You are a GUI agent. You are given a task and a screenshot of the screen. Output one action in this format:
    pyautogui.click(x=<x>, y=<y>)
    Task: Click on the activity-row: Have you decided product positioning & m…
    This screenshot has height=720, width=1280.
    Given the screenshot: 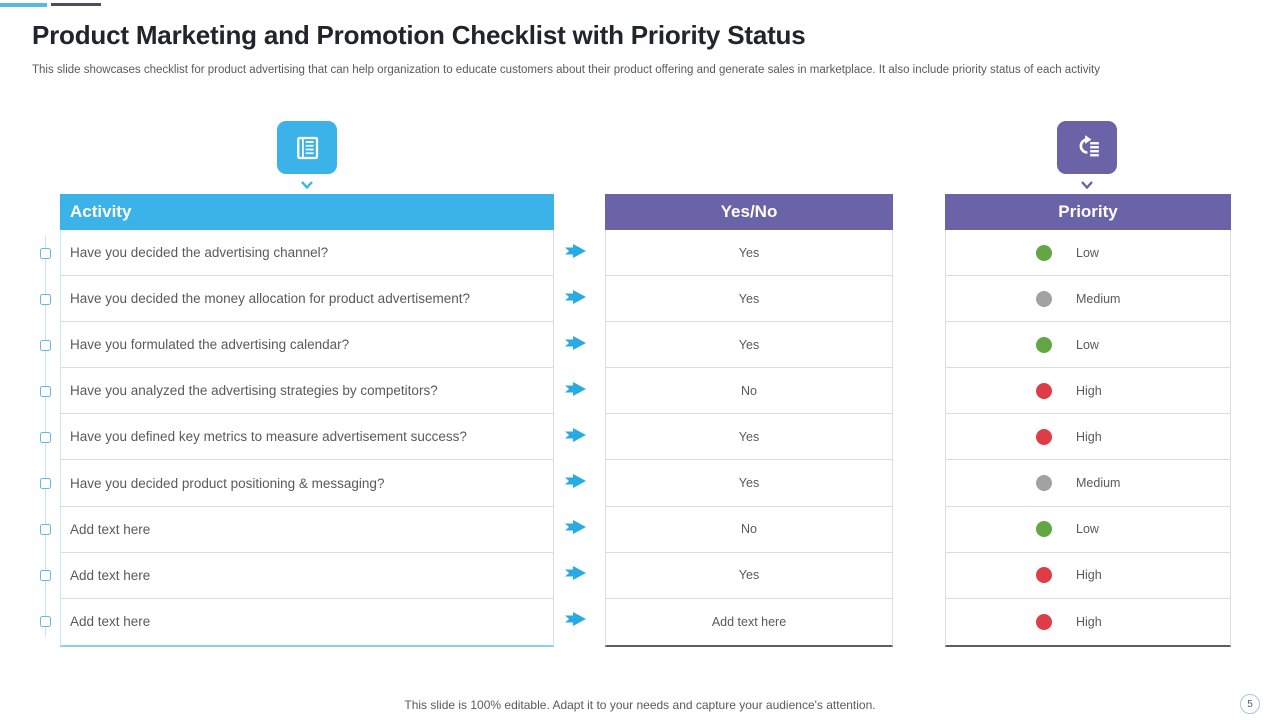 What is the action you would take?
    pyautogui.click(x=307, y=483)
    